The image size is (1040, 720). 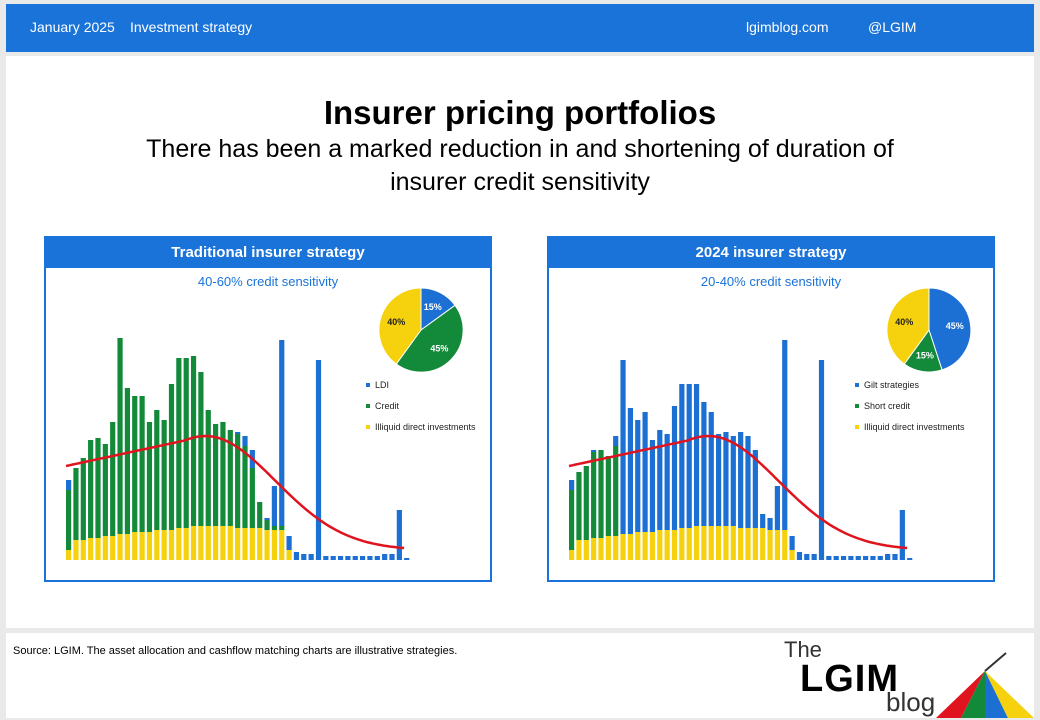 I want to click on legend-label: Credit, so click(x=387, y=405).